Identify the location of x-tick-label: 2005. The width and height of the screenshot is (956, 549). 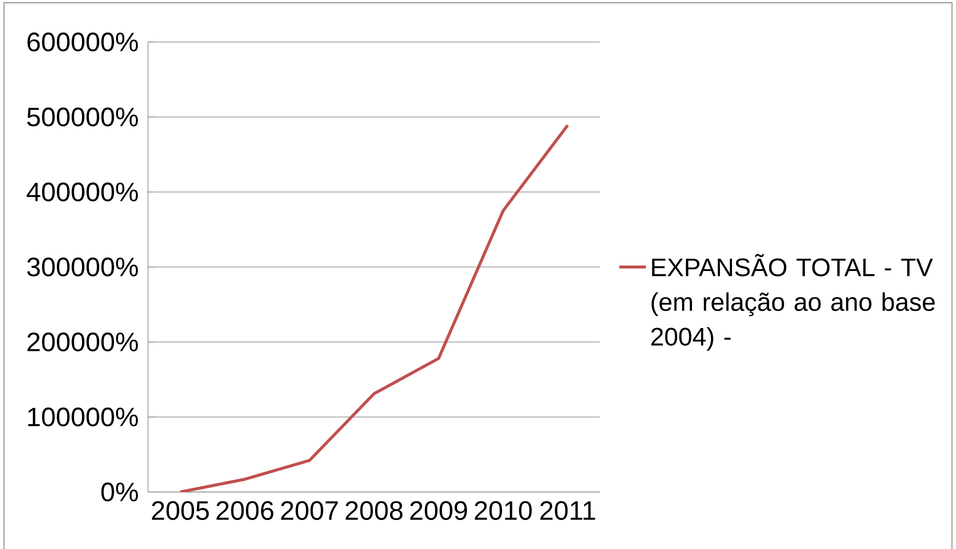
(180, 510).